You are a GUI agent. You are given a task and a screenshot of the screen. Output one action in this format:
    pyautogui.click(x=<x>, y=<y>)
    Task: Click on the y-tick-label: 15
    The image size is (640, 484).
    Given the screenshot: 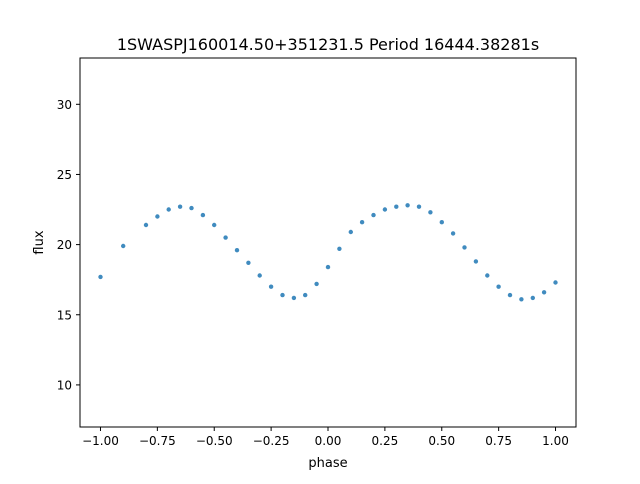 What is the action you would take?
    pyautogui.click(x=64, y=315)
    